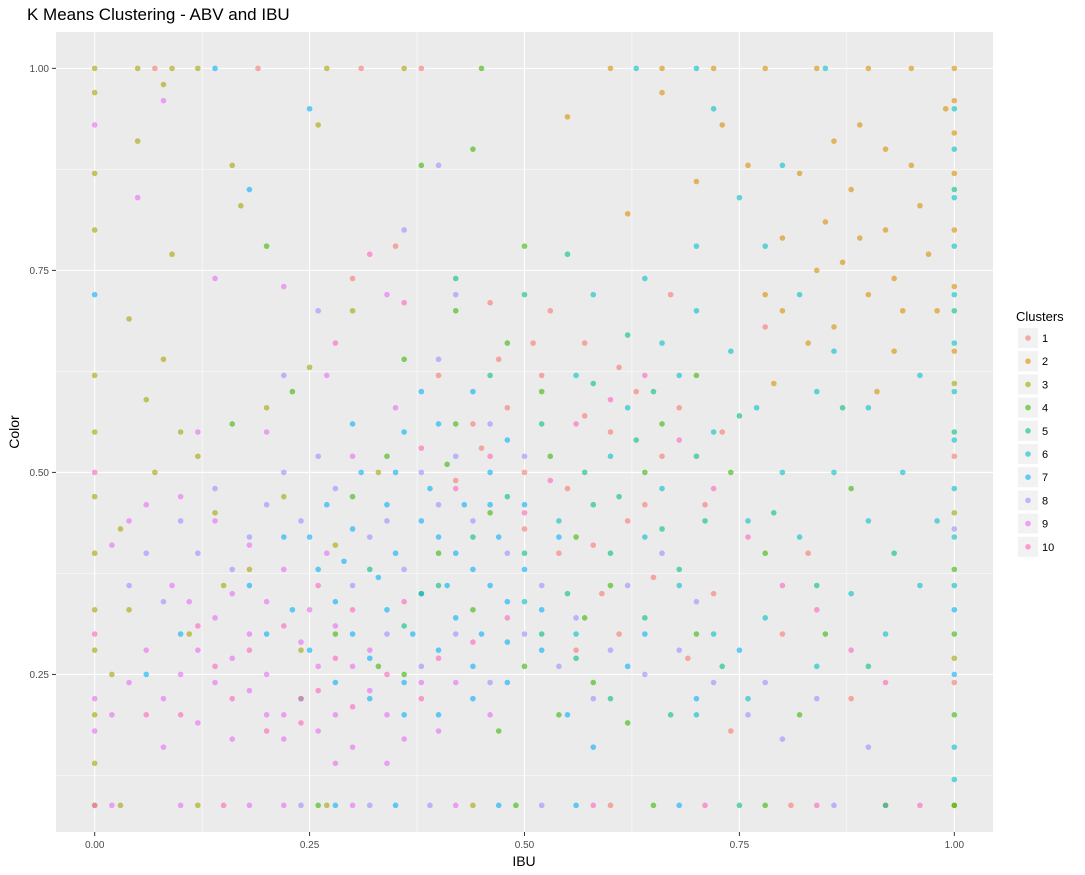 The width and height of the screenshot is (1085, 875). What do you see at coordinates (1045, 478) in the screenshot?
I see `legend-label: 7` at bounding box center [1045, 478].